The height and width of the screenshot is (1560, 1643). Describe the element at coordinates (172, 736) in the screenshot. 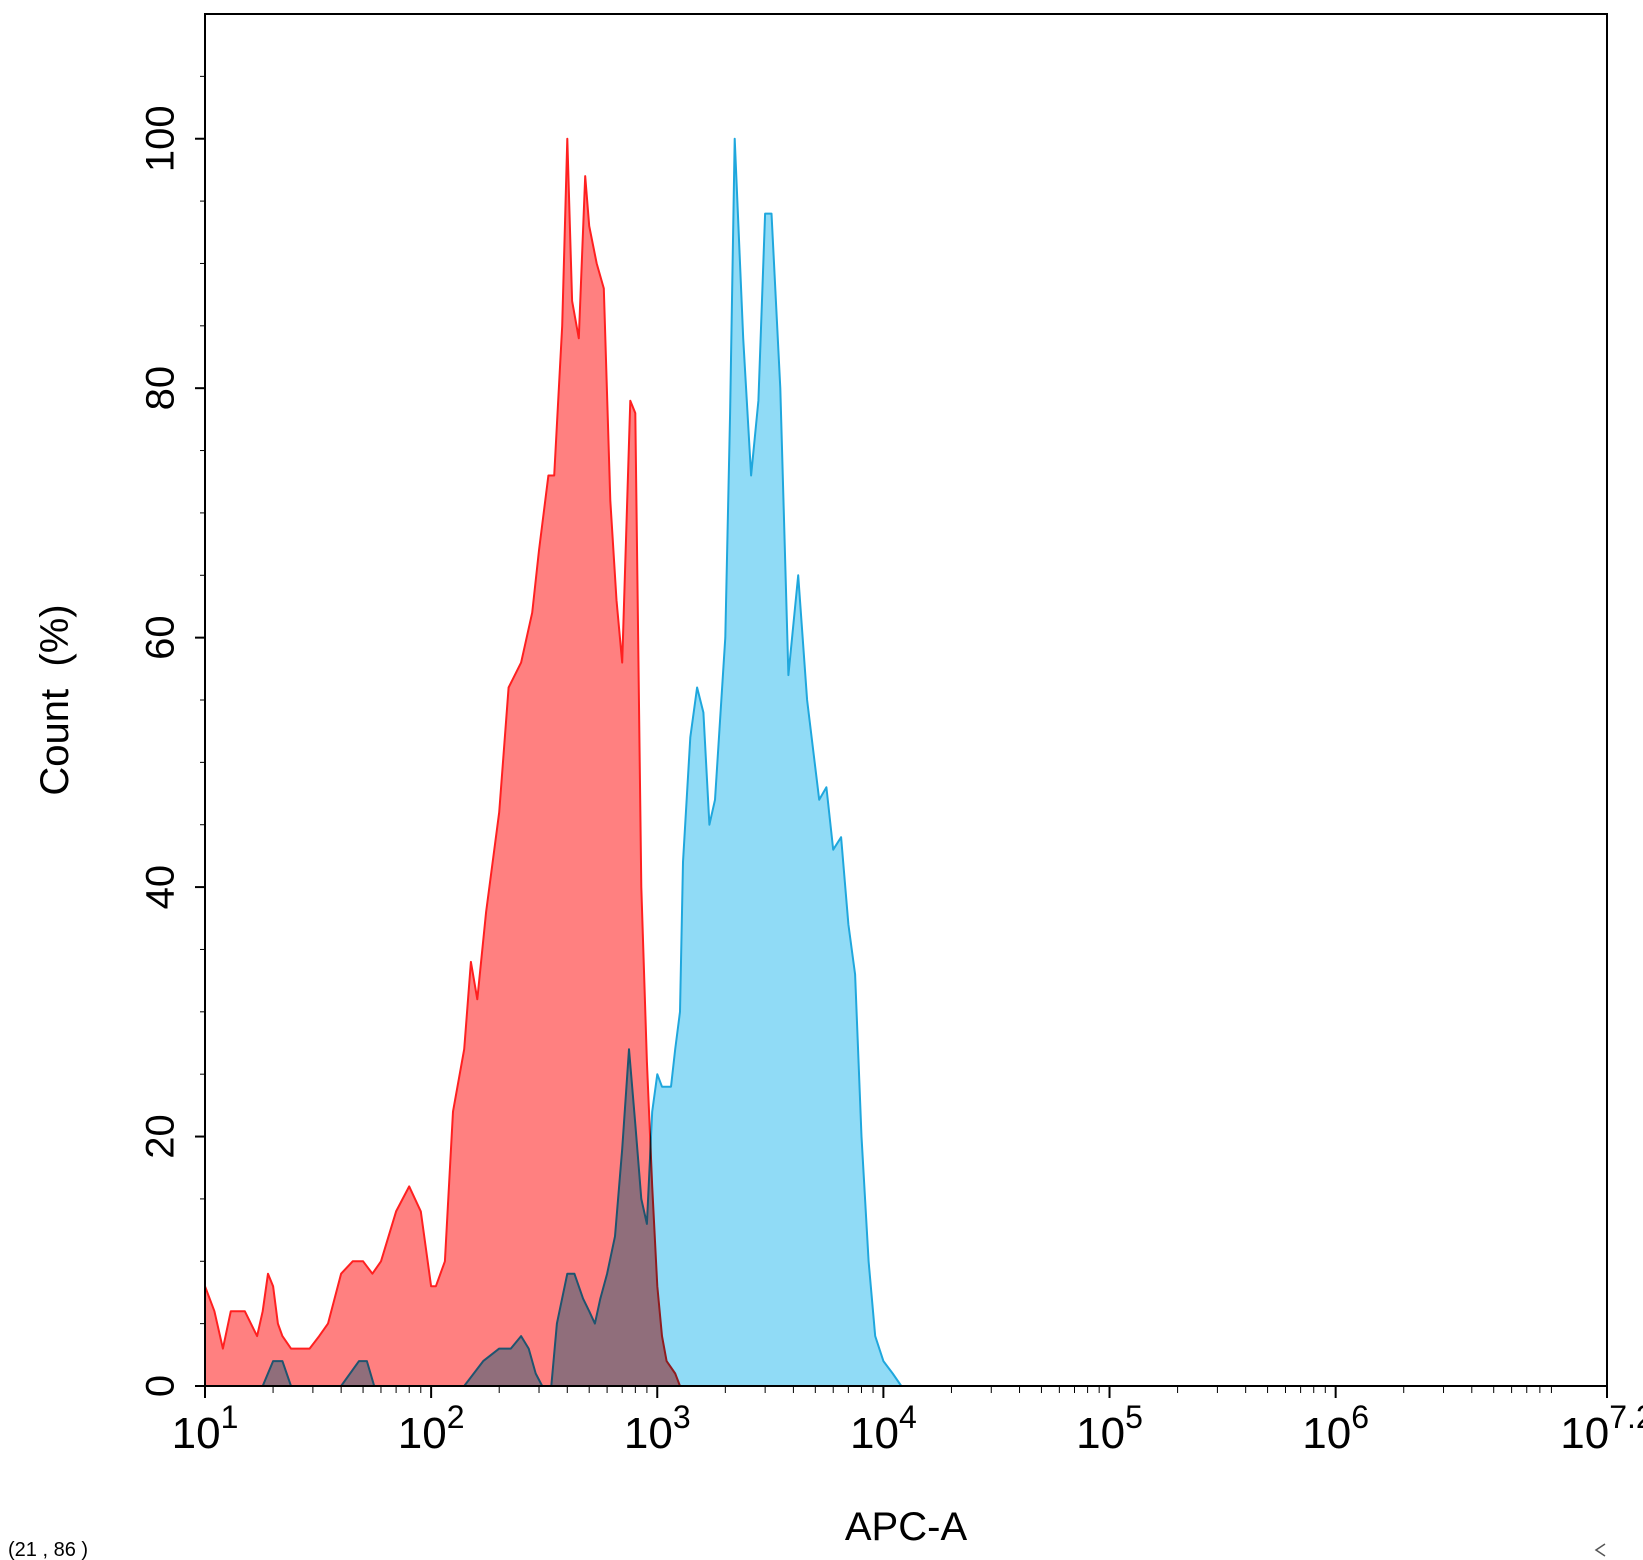

I see `y-axis: 0 20 40 60 80 100` at that location.